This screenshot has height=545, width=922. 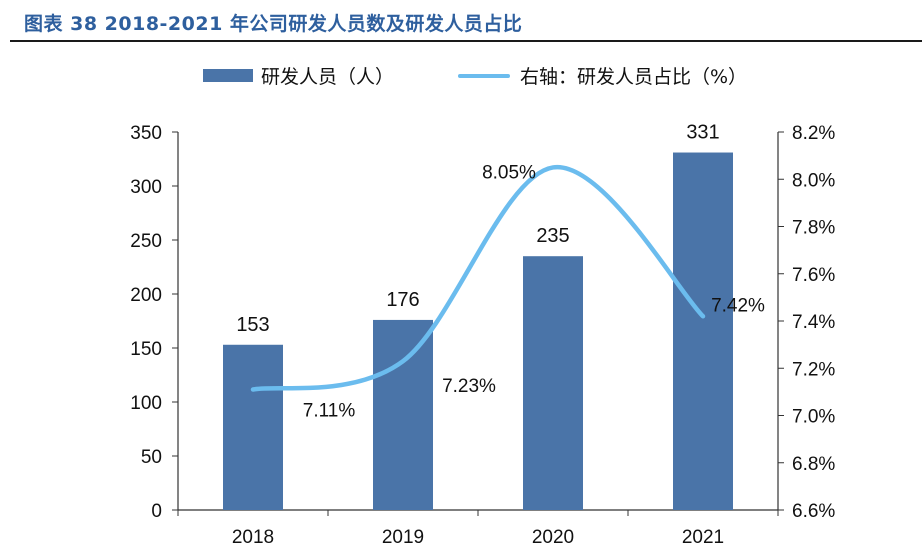 I want to click on right-tick-label: 6.6%, so click(x=813, y=511).